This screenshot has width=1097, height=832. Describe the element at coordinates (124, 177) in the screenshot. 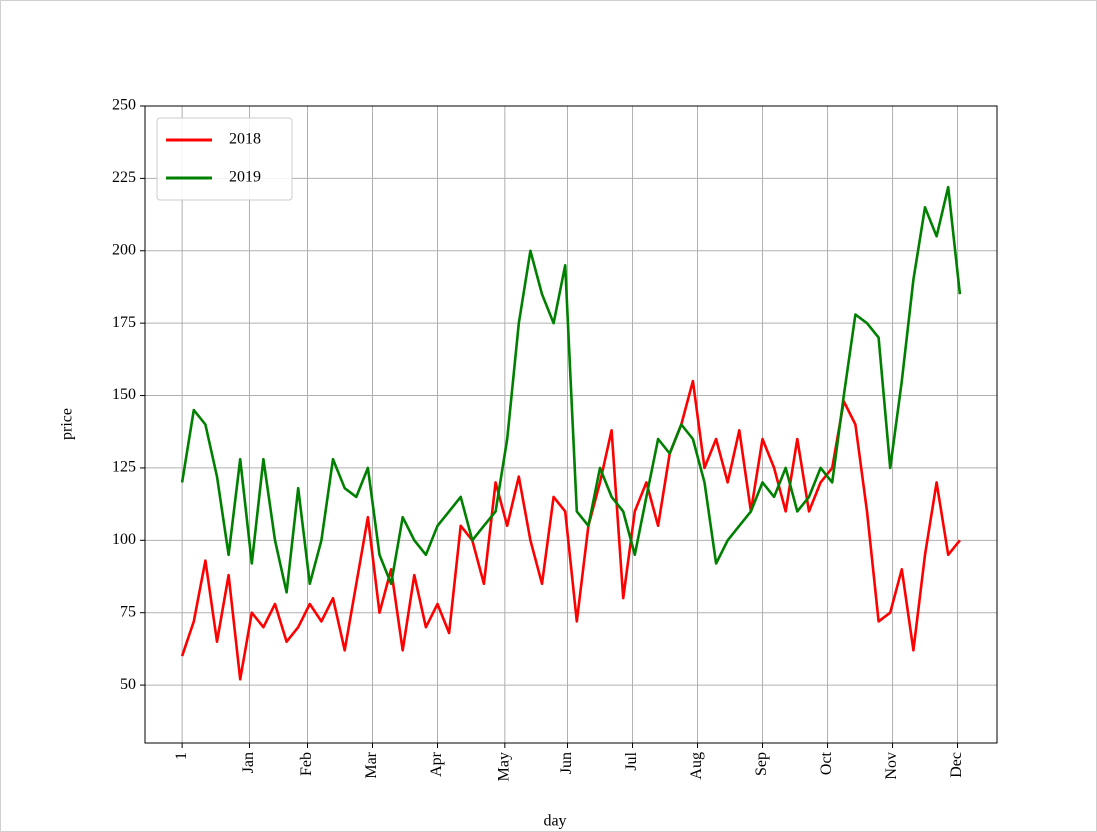

I see `y-tick-label: 225` at that location.